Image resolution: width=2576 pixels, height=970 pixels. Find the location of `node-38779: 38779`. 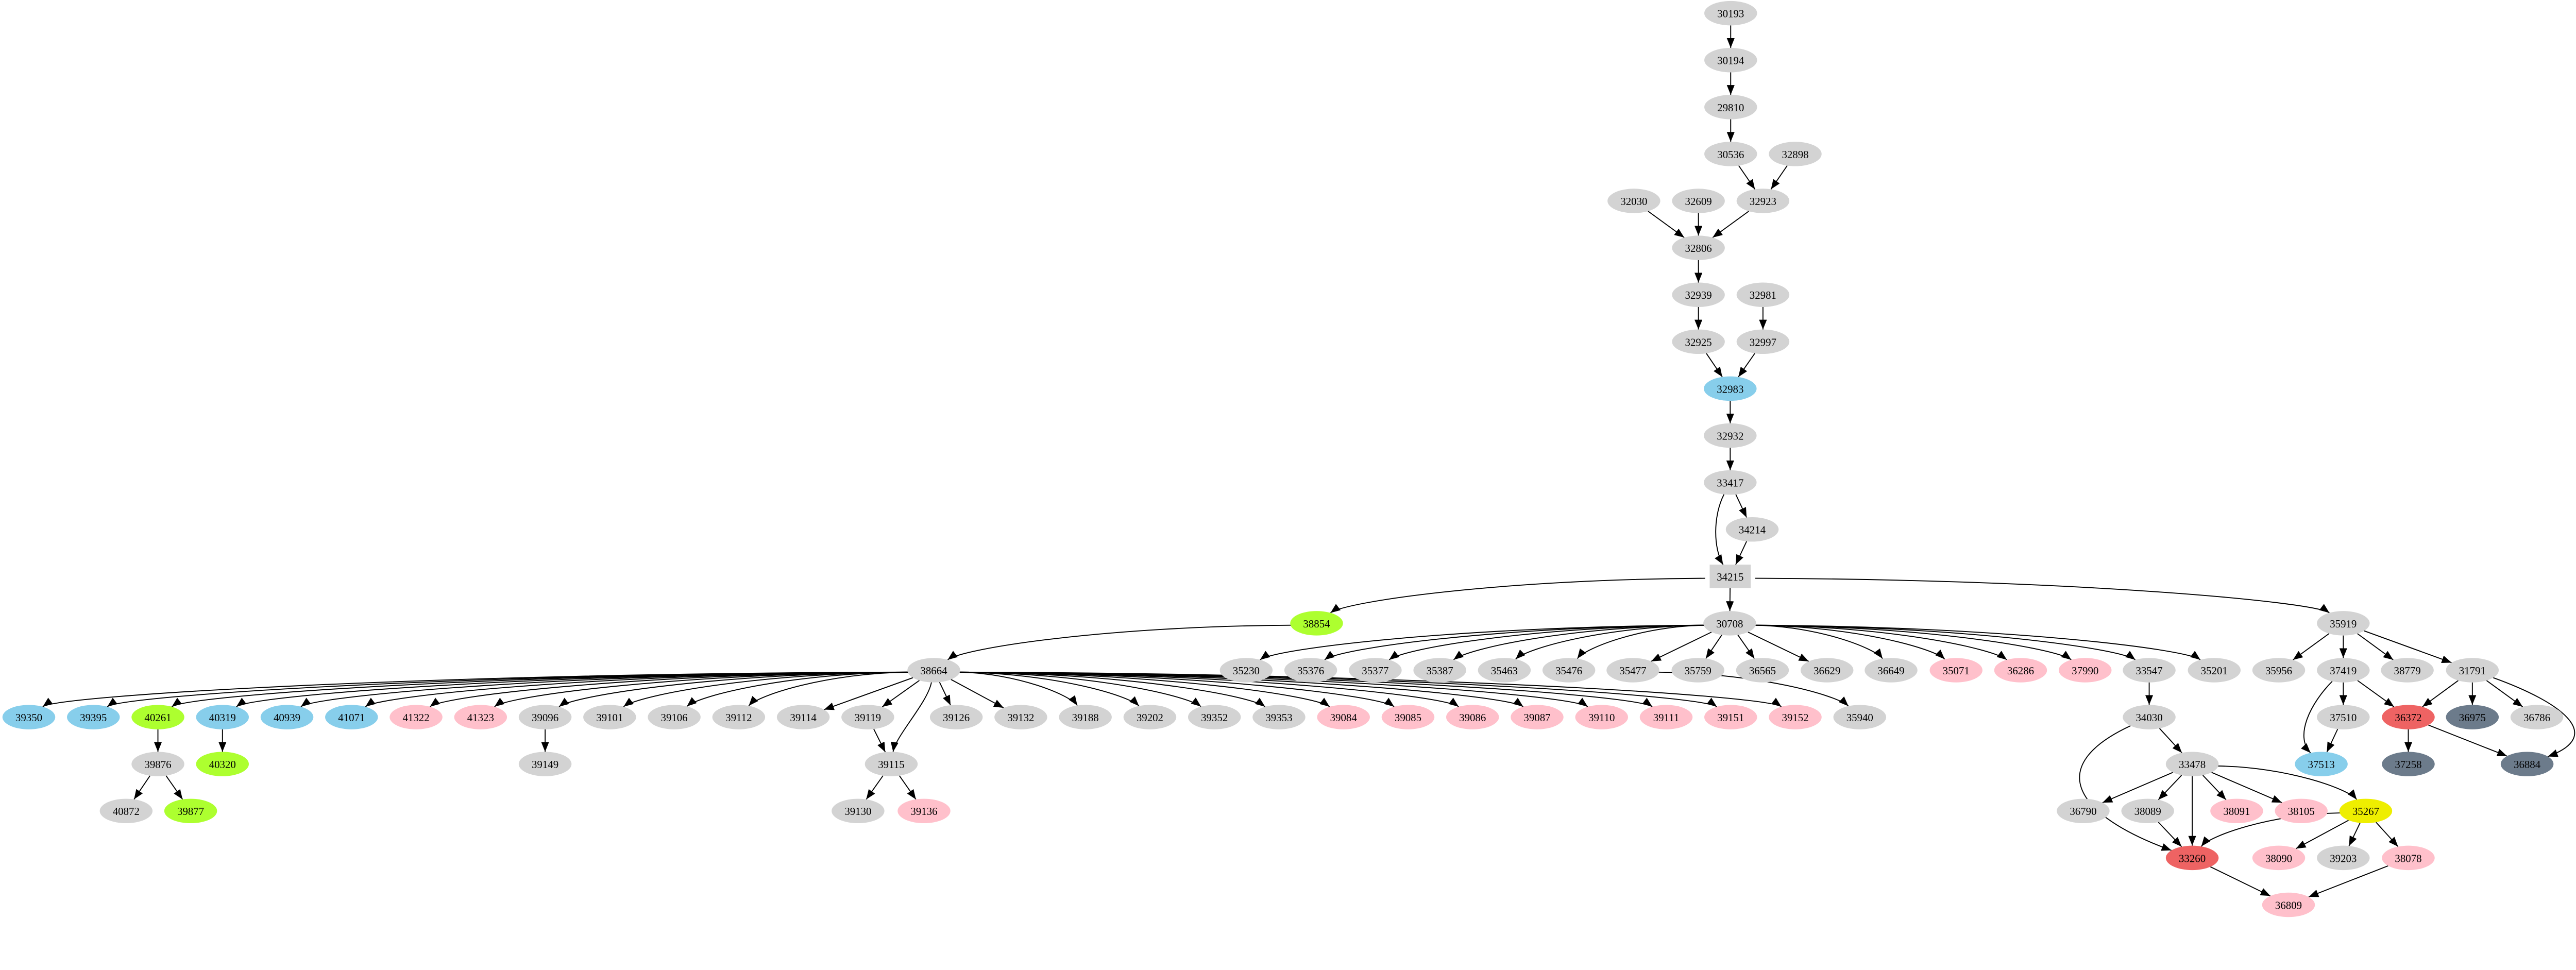

node-38779: 38779 is located at coordinates (2407, 670).